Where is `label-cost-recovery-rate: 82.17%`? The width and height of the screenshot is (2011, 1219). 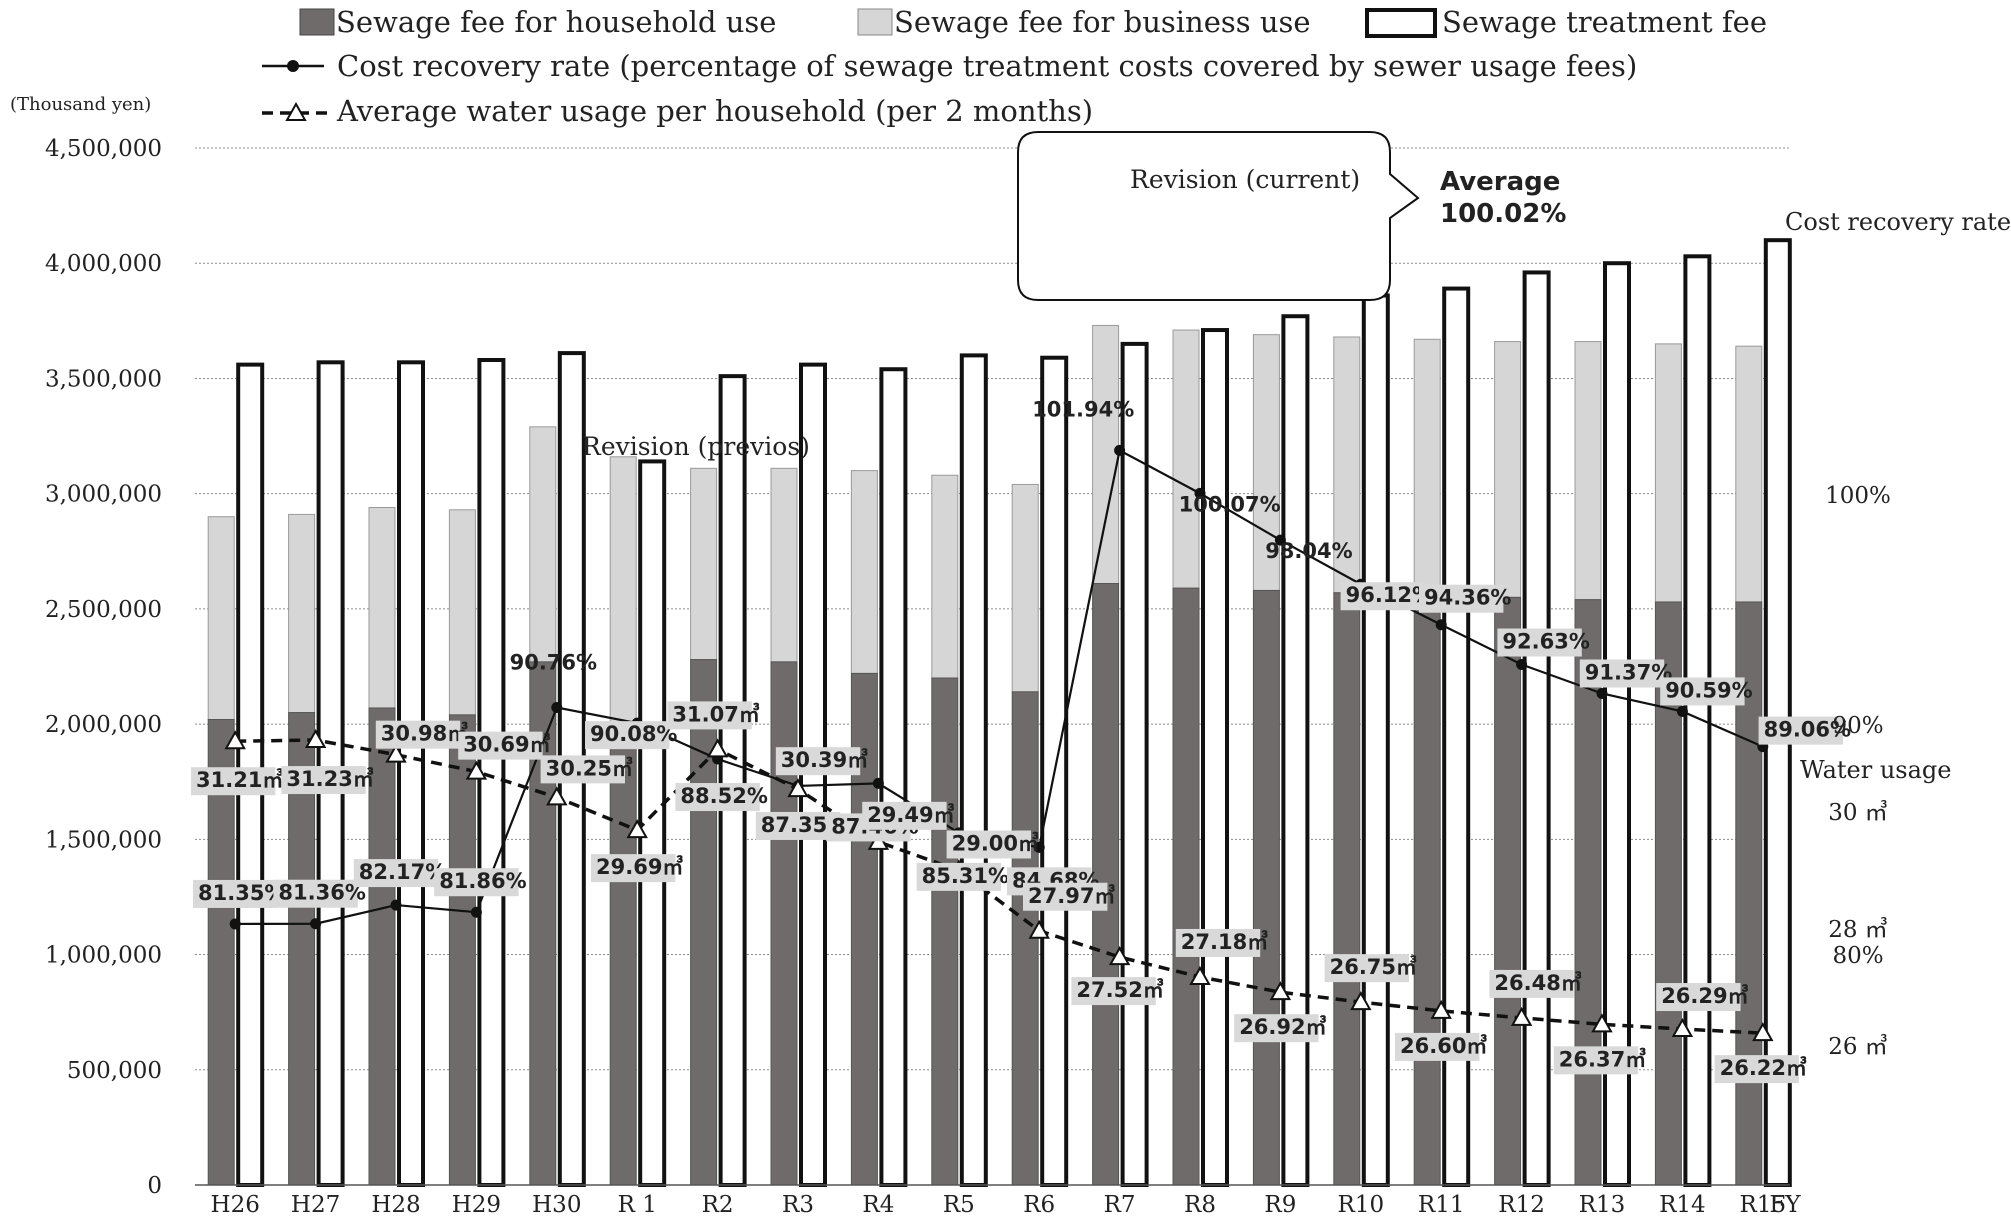 label-cost-recovery-rate: 82.17% is located at coordinates (402, 872).